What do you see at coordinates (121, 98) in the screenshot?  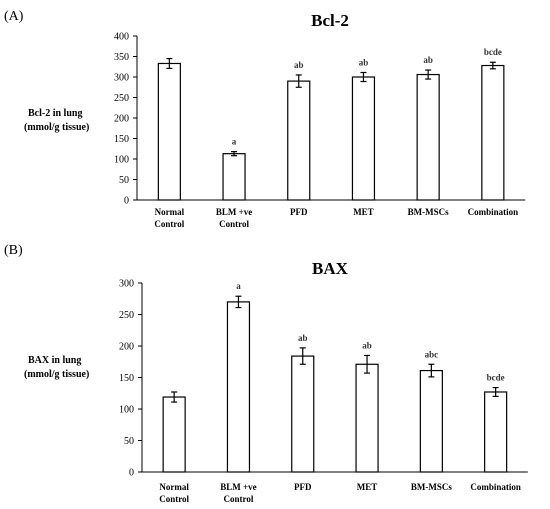 I see `chart0-ytick-label-5: 250` at bounding box center [121, 98].